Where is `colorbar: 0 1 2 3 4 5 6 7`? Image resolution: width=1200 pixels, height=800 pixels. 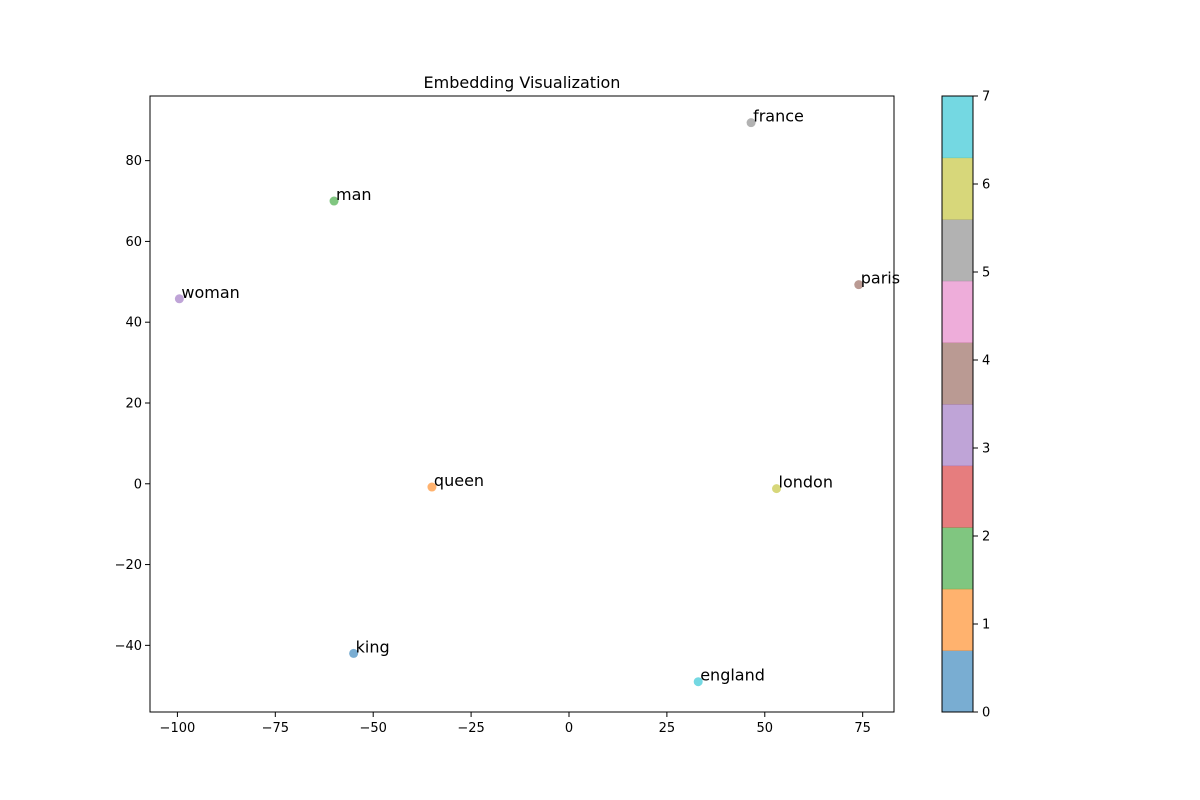 colorbar: 0 1 2 3 4 5 6 7 is located at coordinates (965, 405).